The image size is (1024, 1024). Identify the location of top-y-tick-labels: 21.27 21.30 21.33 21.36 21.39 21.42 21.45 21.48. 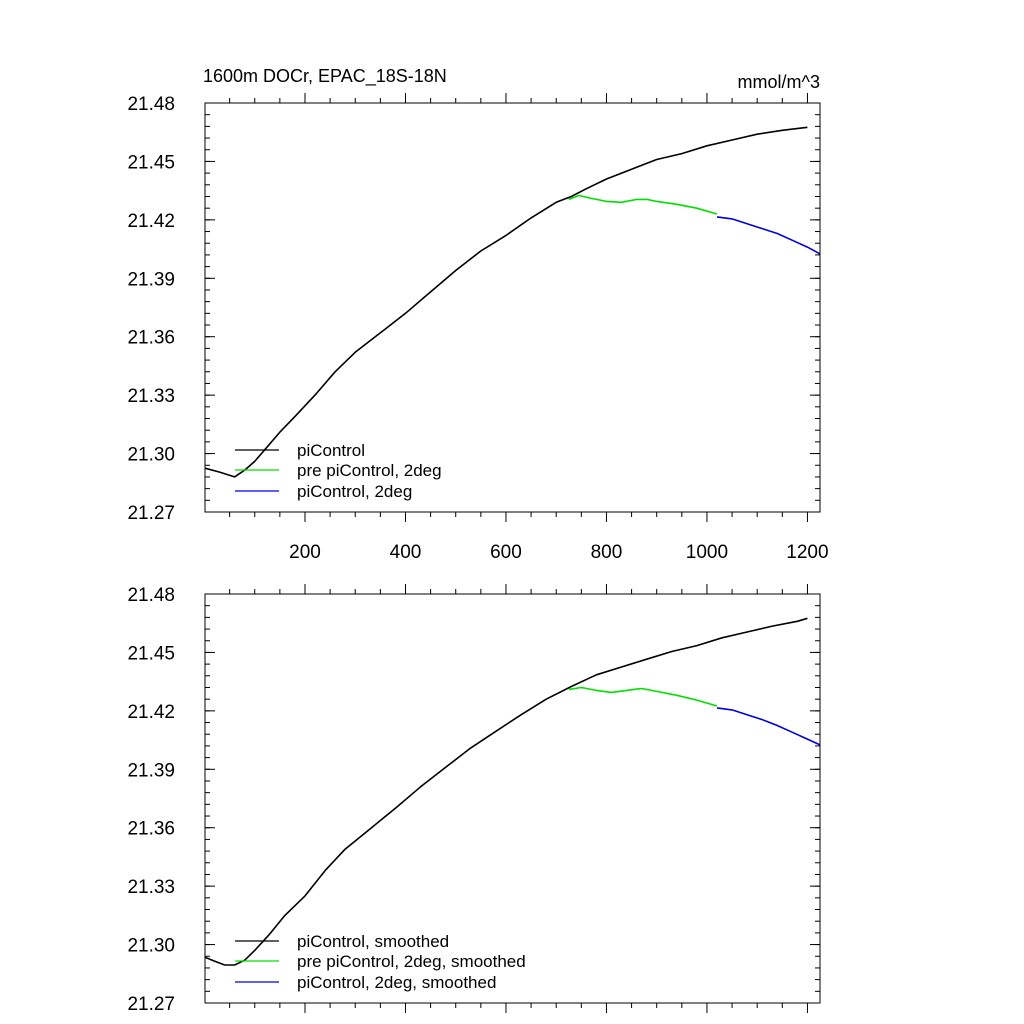
(151, 309).